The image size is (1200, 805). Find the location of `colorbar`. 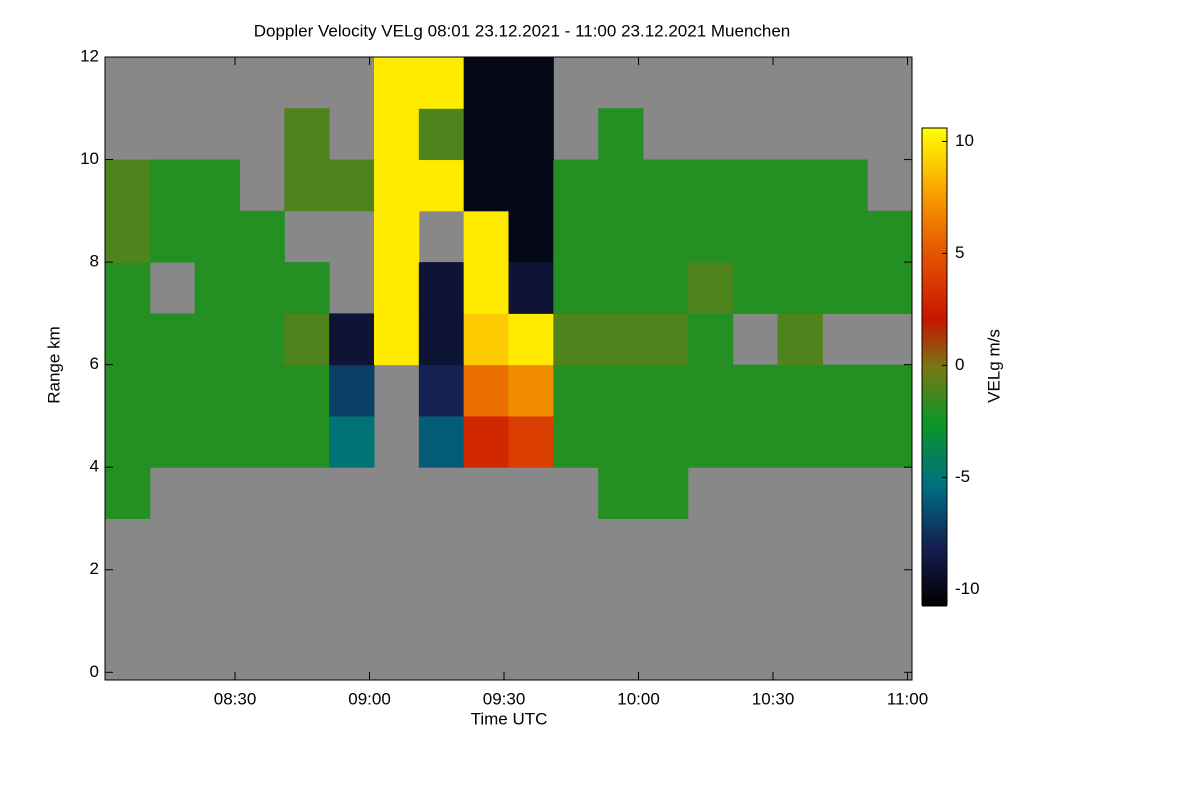

colorbar is located at coordinates (934, 367).